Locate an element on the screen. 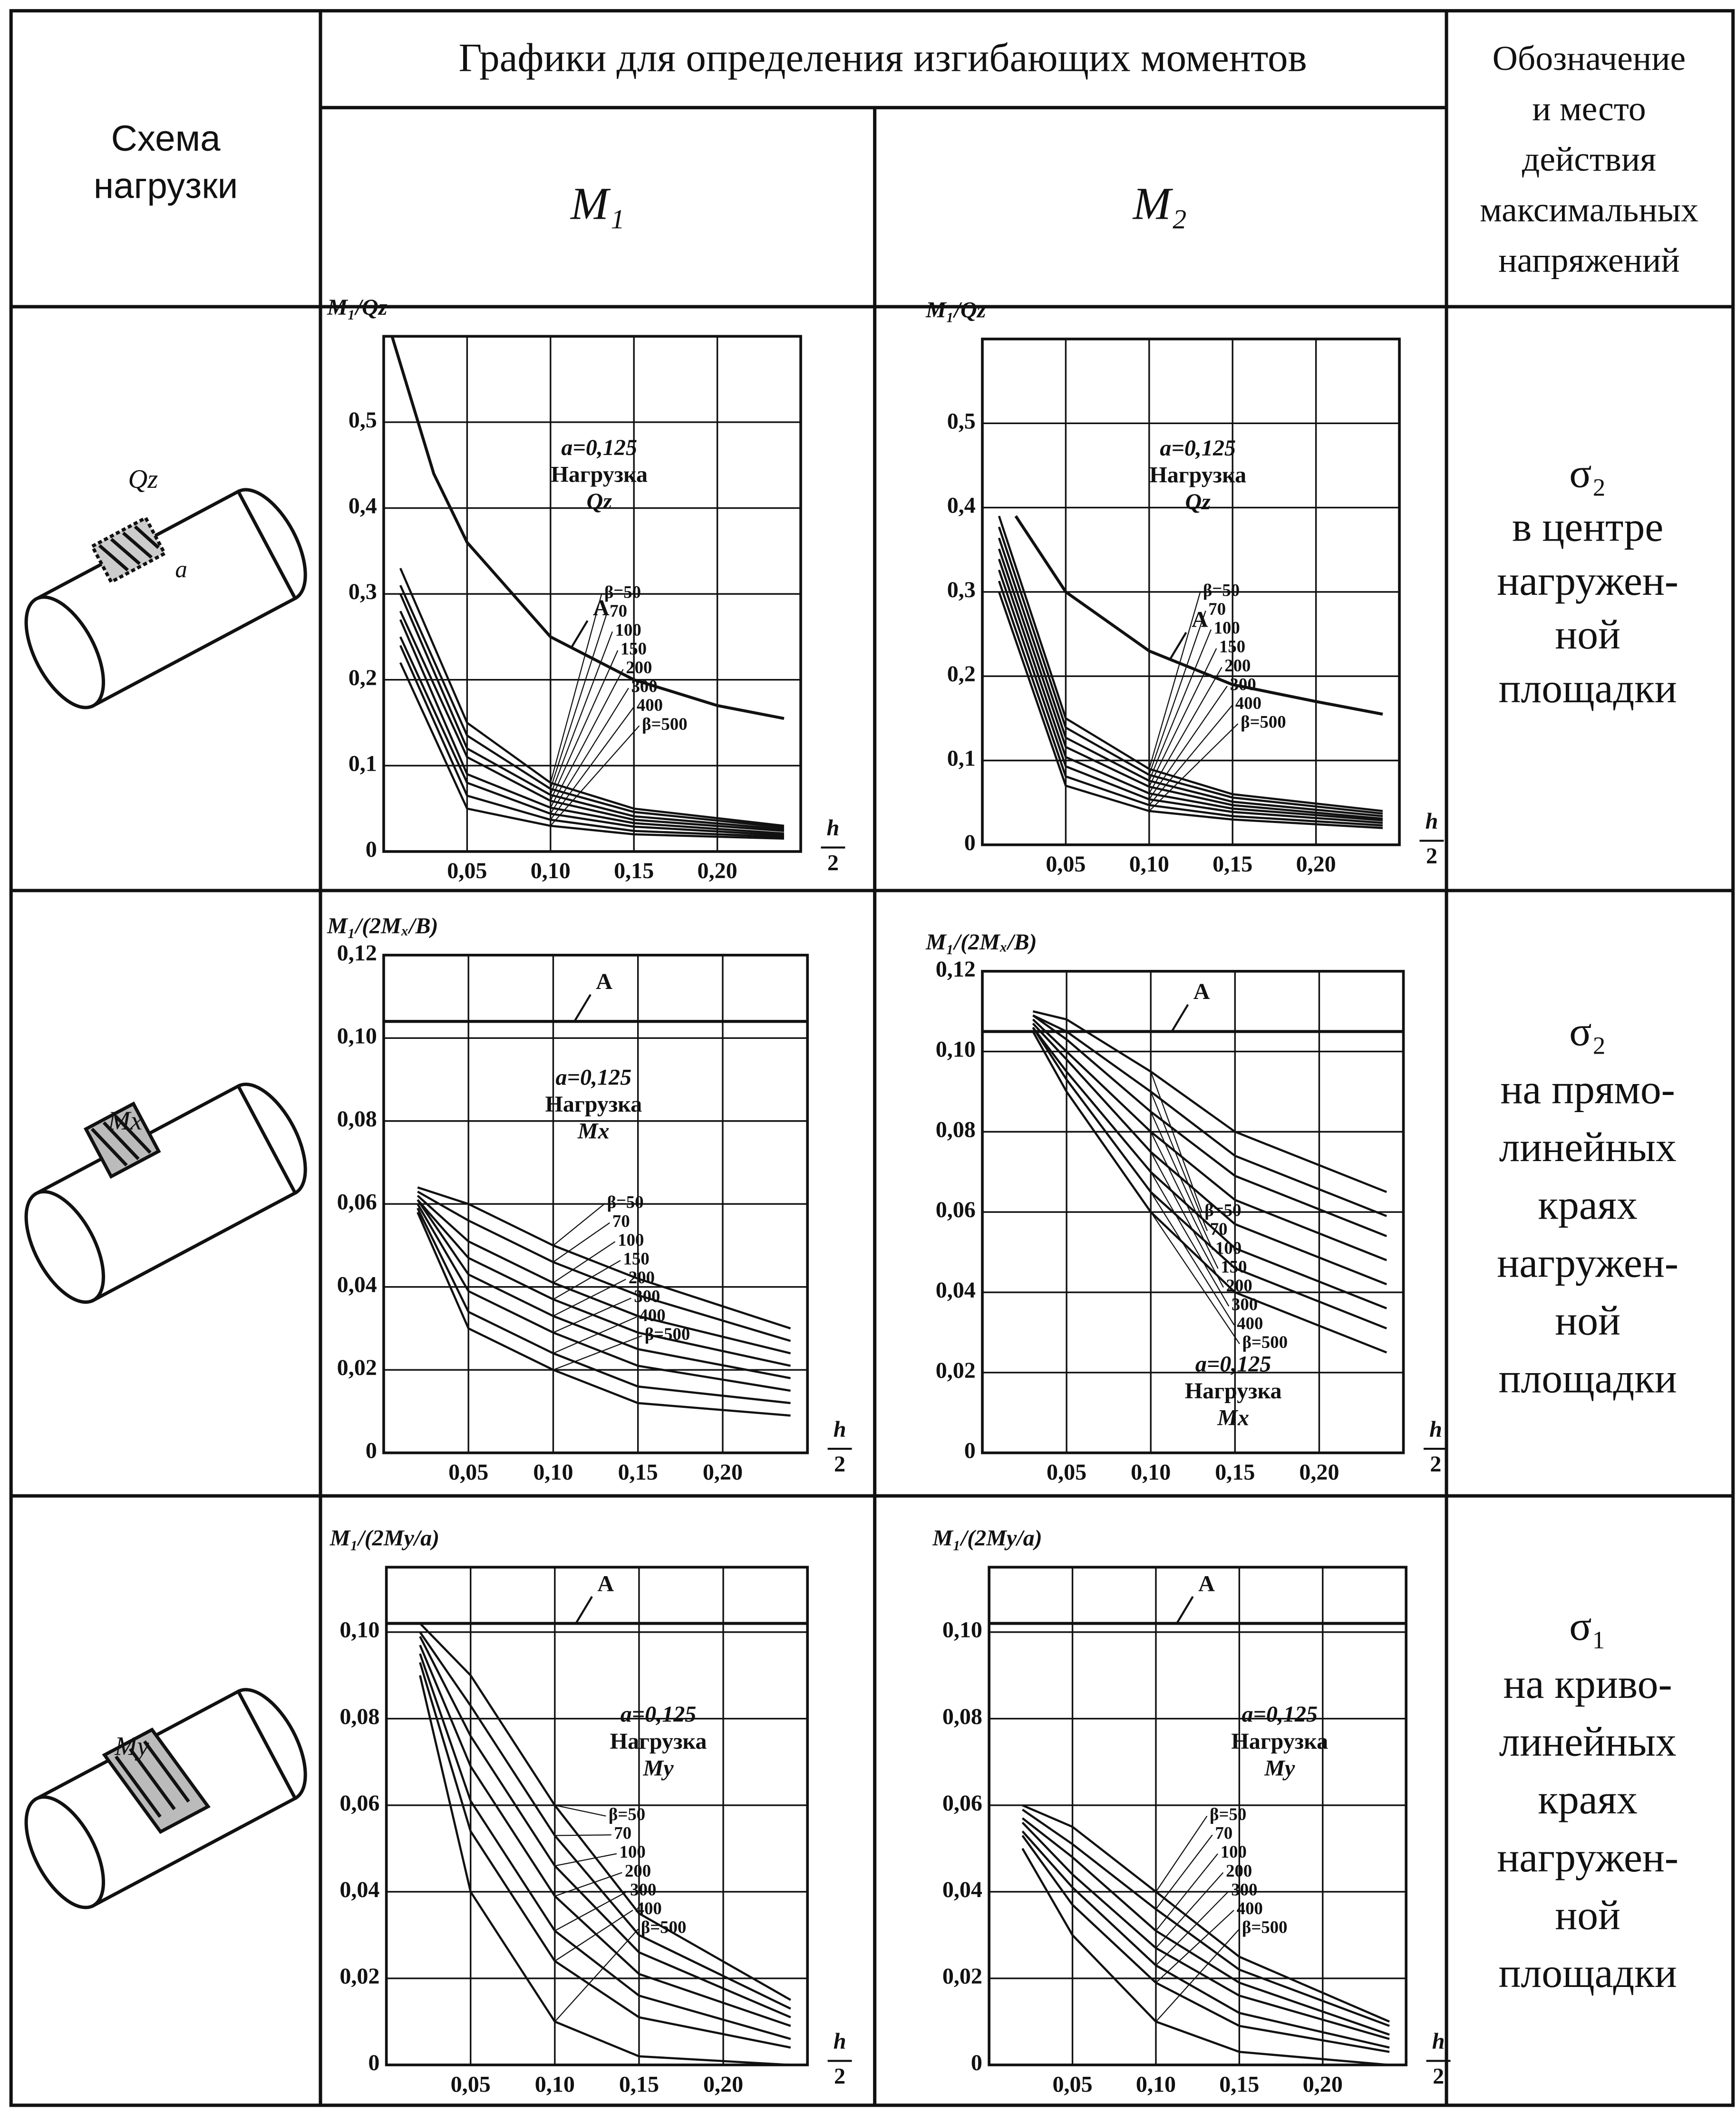 The height and width of the screenshot is (2112, 1736). y-axis-label: M₁/(2Mₓ/B) is located at coordinates (382, 926).